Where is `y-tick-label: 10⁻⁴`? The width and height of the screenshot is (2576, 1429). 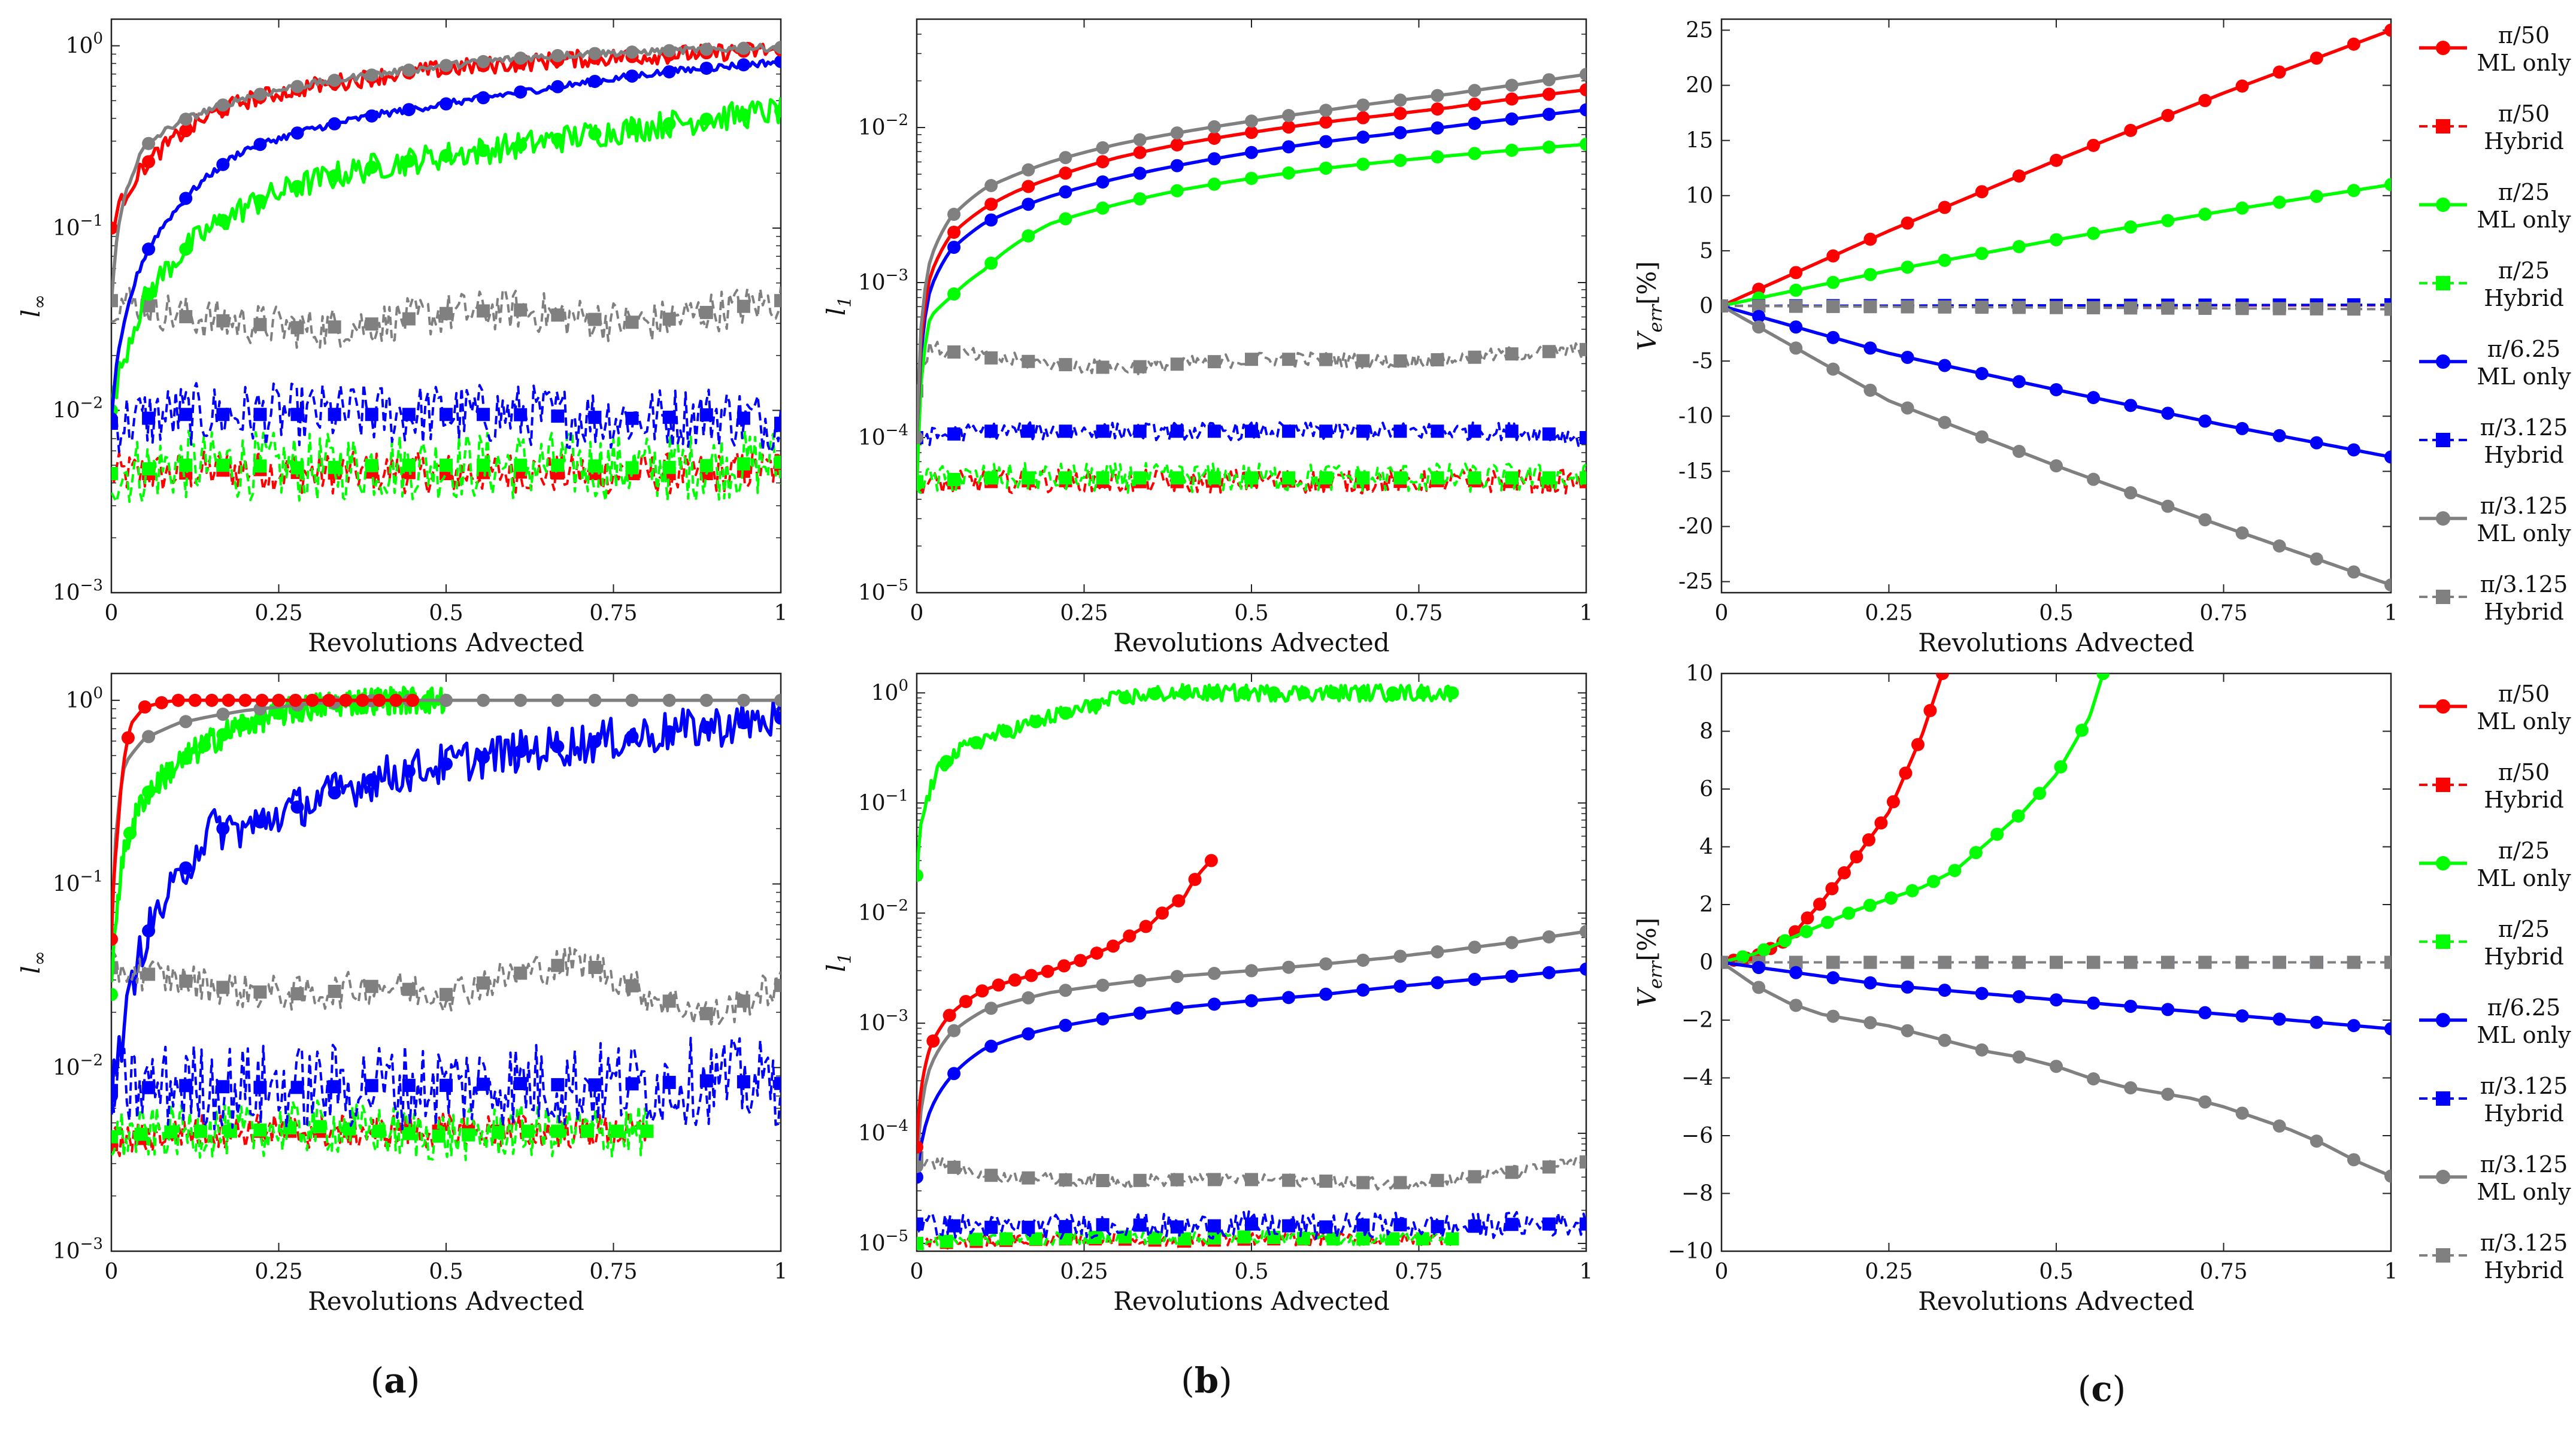
y-tick-label: 10⁻⁴ is located at coordinates (883, 435).